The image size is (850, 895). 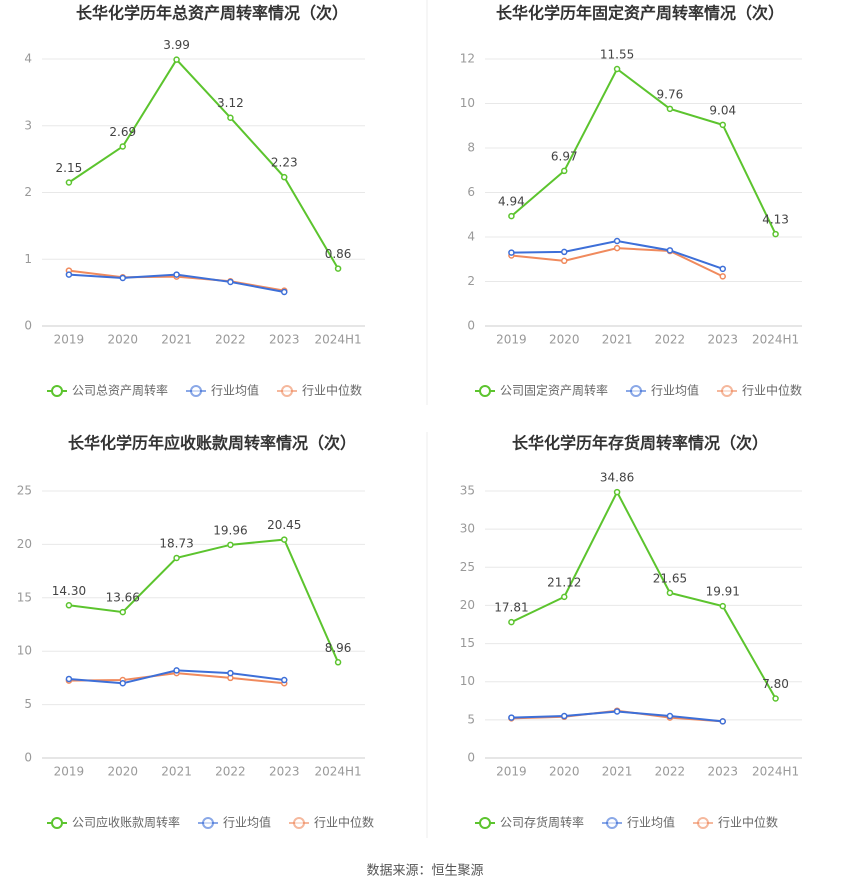 I want to click on data-label: 2.15, so click(x=69, y=168).